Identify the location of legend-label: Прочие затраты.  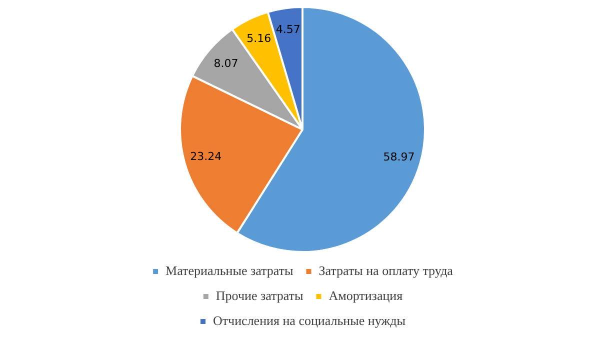
(260, 295).